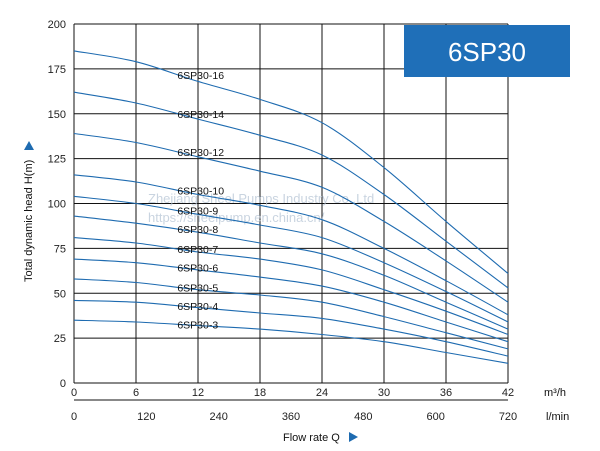 The image size is (600, 451). I want to click on x-tick-label-m3h: 12, so click(198, 393).